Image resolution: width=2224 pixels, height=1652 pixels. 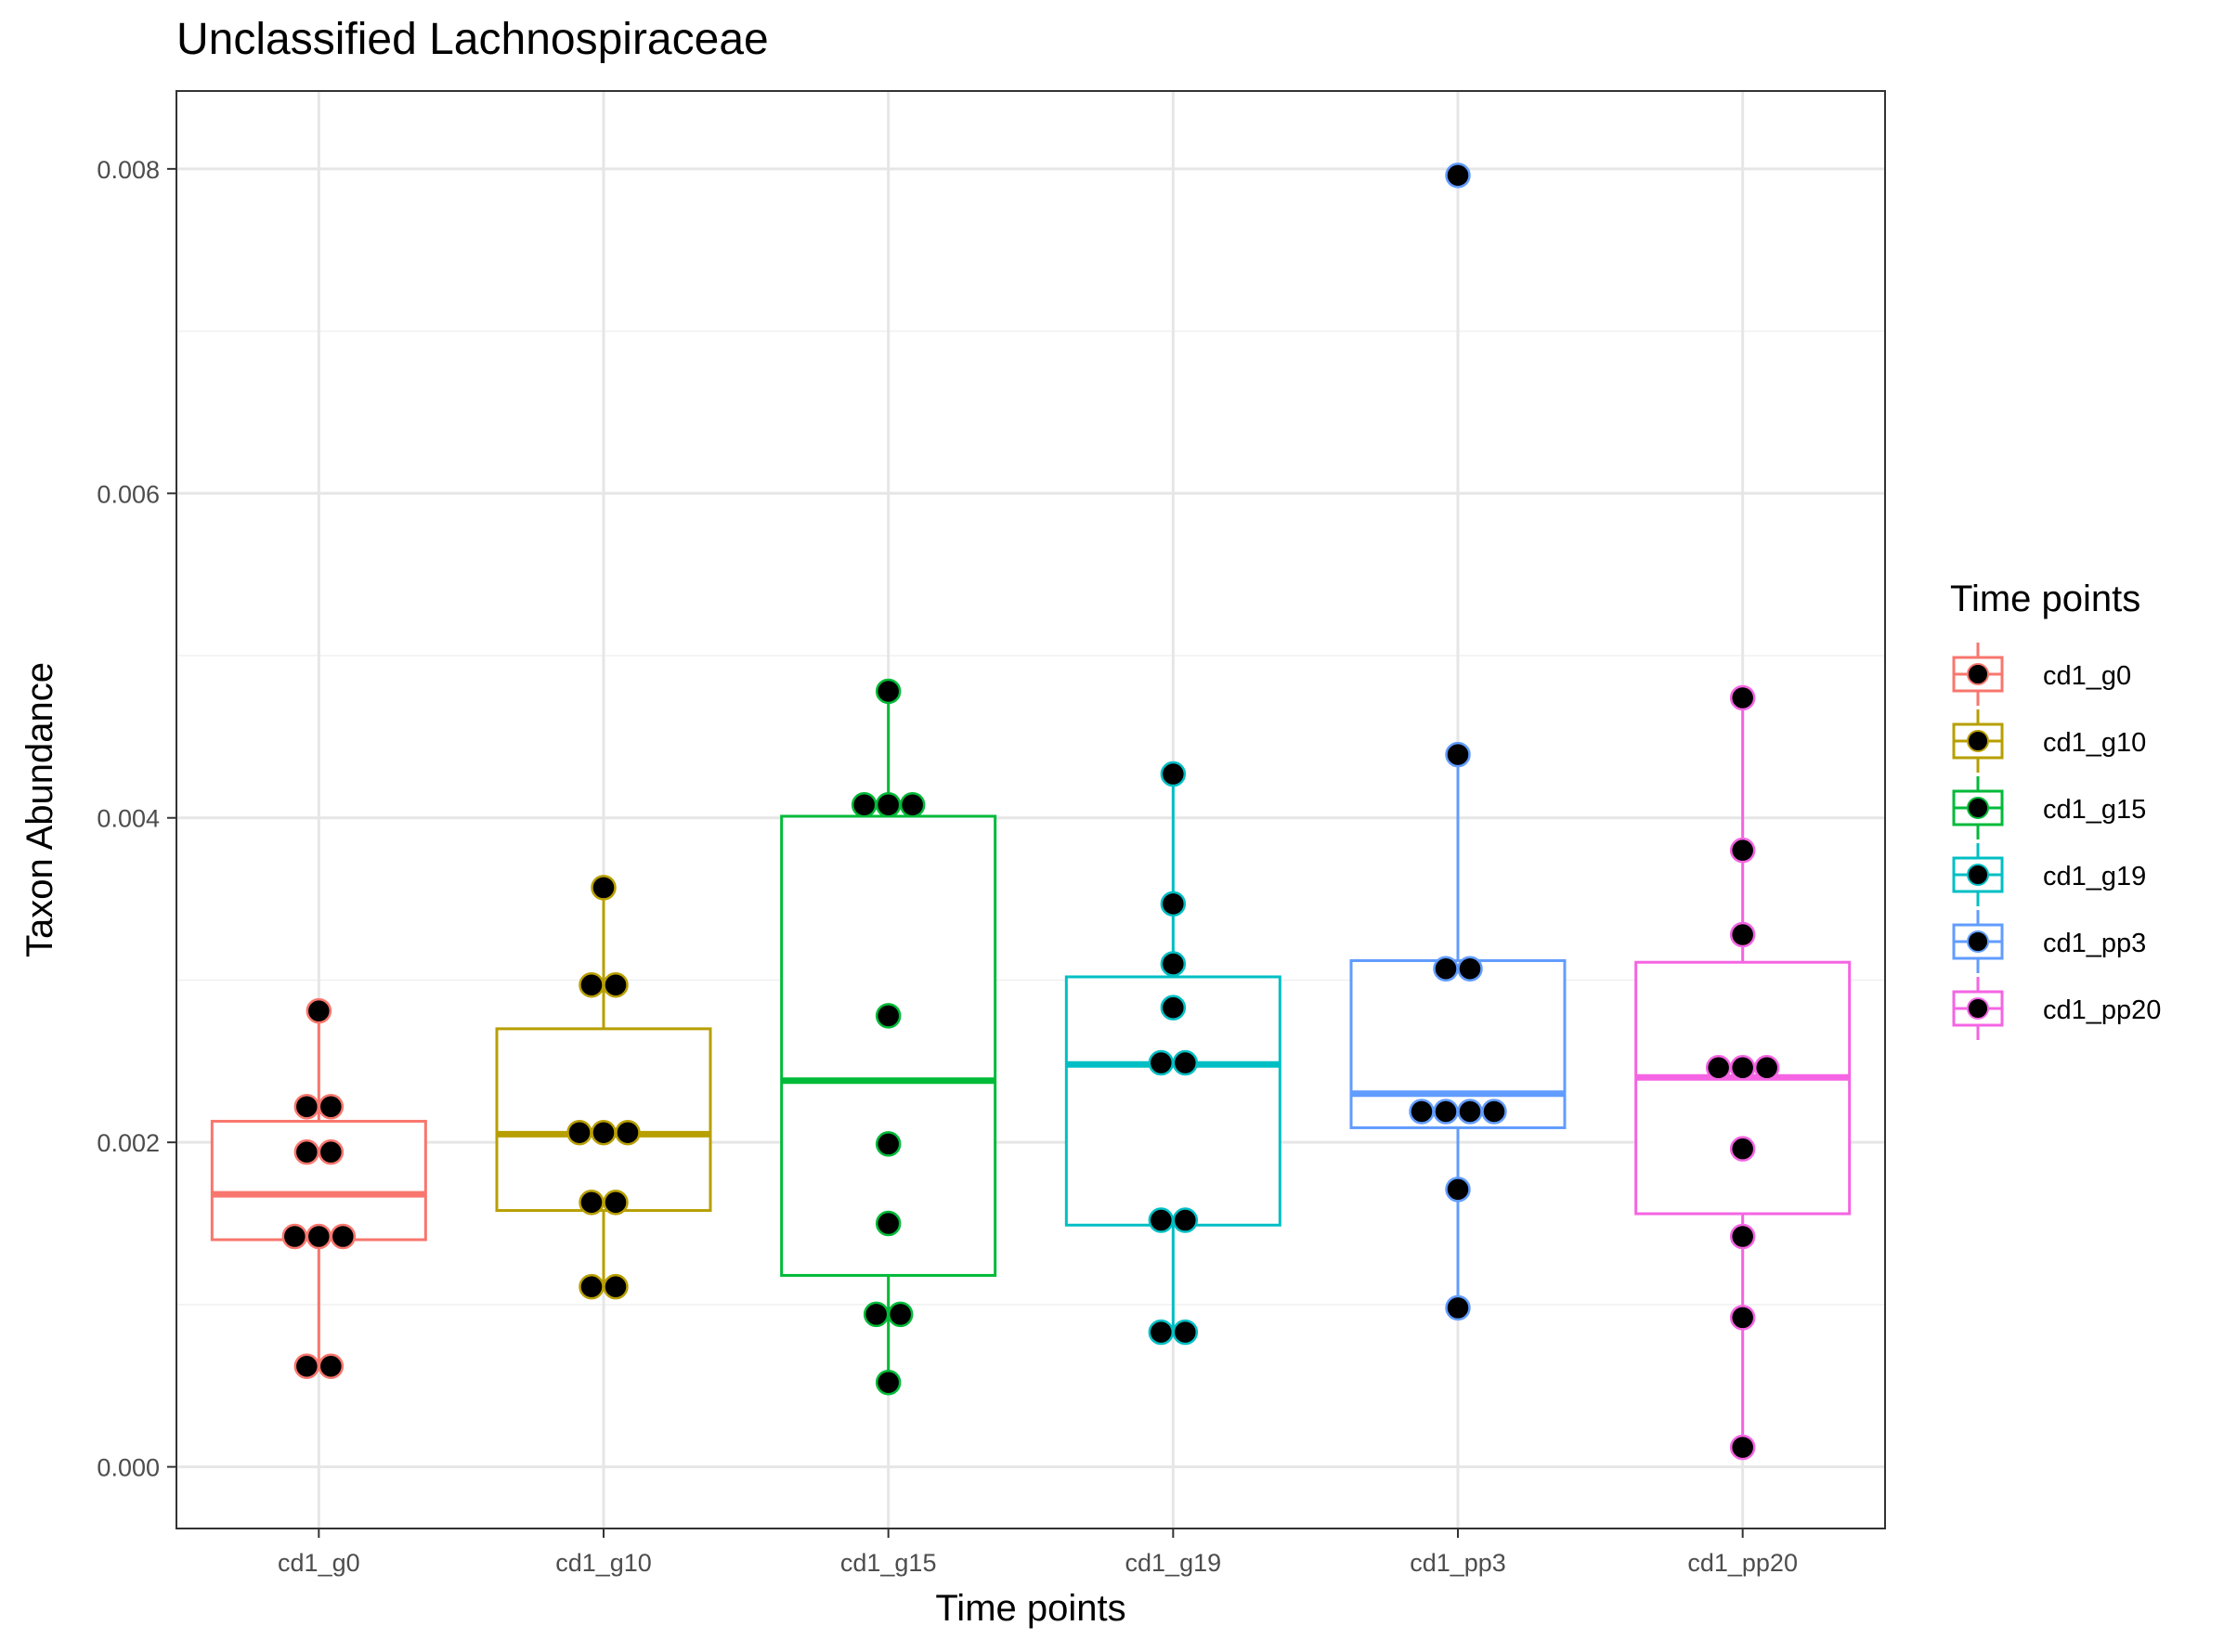 I want to click on x-tick-label: cd1_g15, so click(x=888, y=1563).